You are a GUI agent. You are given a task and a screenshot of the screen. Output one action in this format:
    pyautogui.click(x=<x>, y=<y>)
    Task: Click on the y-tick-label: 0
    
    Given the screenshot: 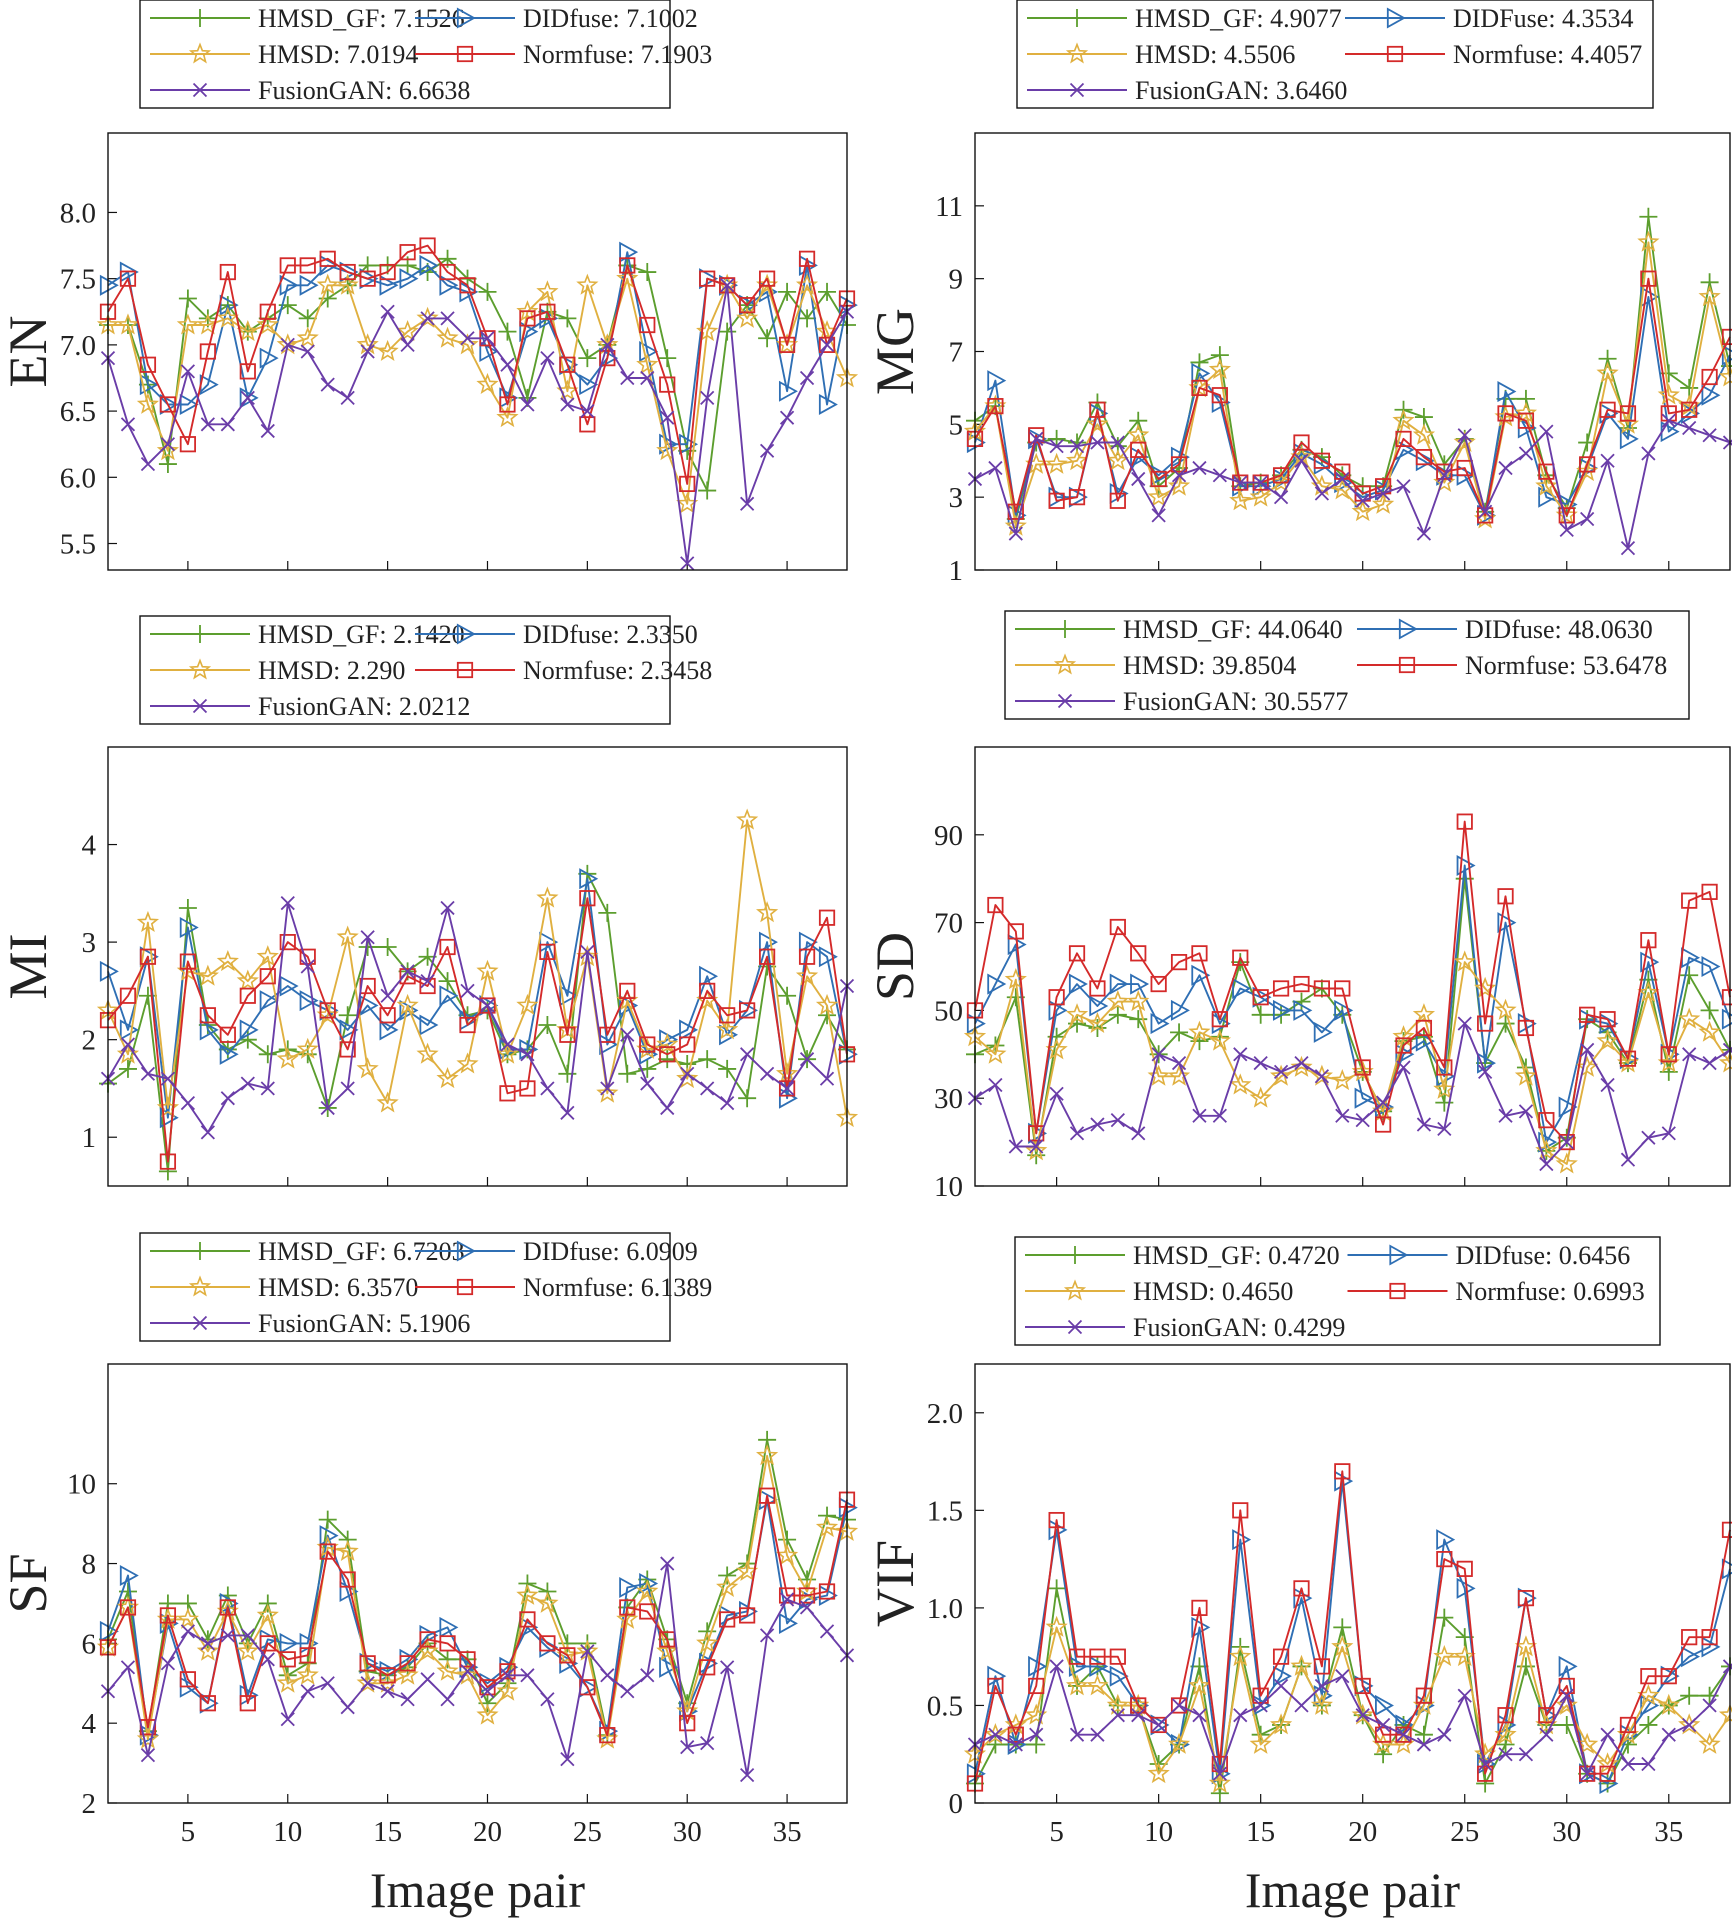 What is the action you would take?
    pyautogui.click(x=956, y=1804)
    